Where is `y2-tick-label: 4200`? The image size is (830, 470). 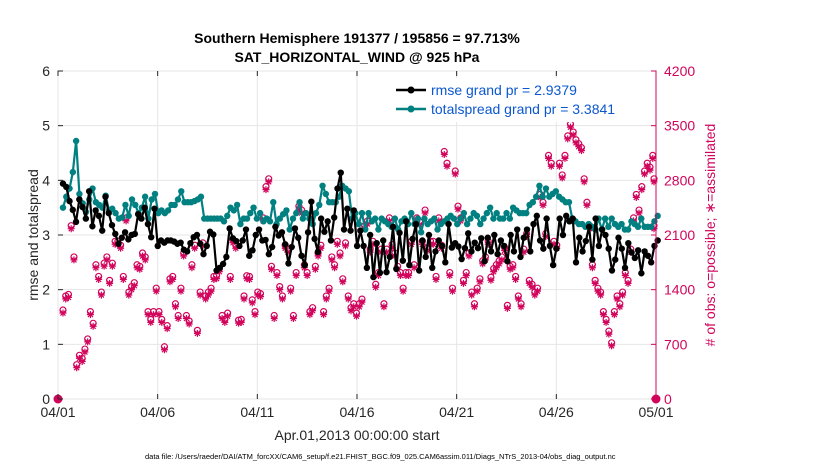 y2-tick-label: 4200 is located at coordinates (679, 71).